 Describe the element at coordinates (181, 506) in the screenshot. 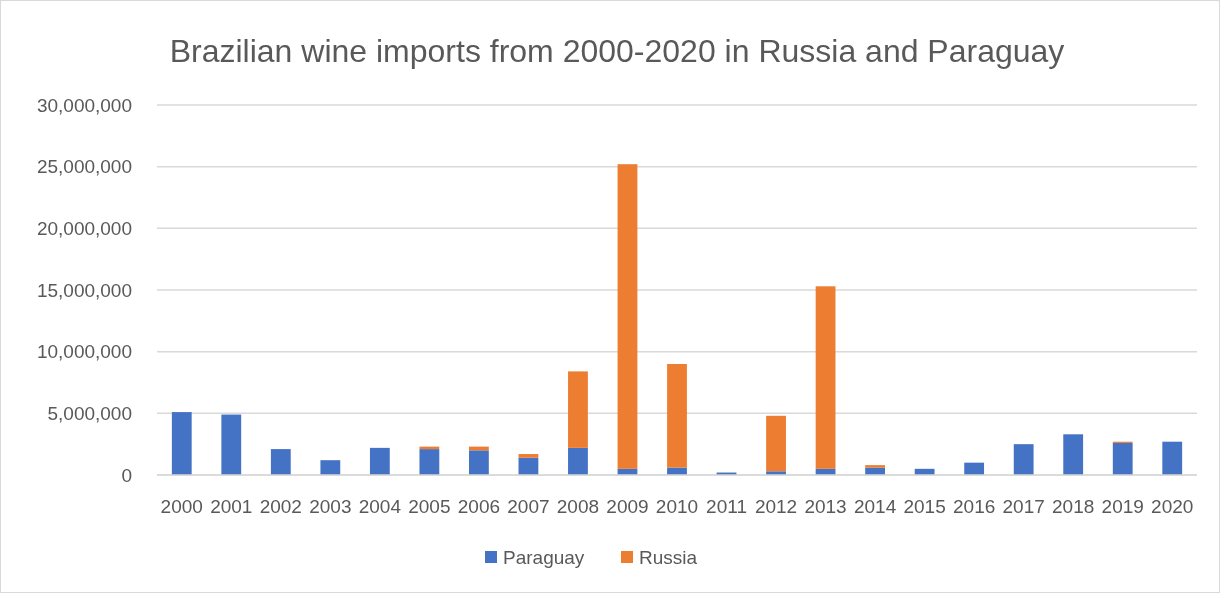

I see `x-tick-label: 2000` at that location.